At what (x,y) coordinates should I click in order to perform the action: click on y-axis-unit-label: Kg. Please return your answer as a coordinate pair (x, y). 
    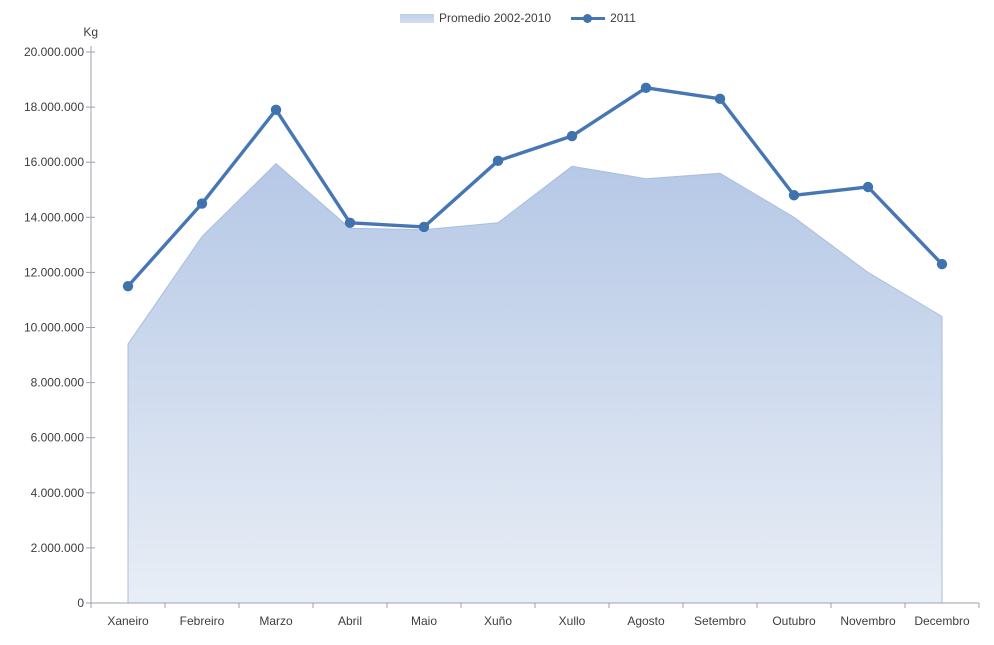
    Looking at the image, I should click on (90, 32).